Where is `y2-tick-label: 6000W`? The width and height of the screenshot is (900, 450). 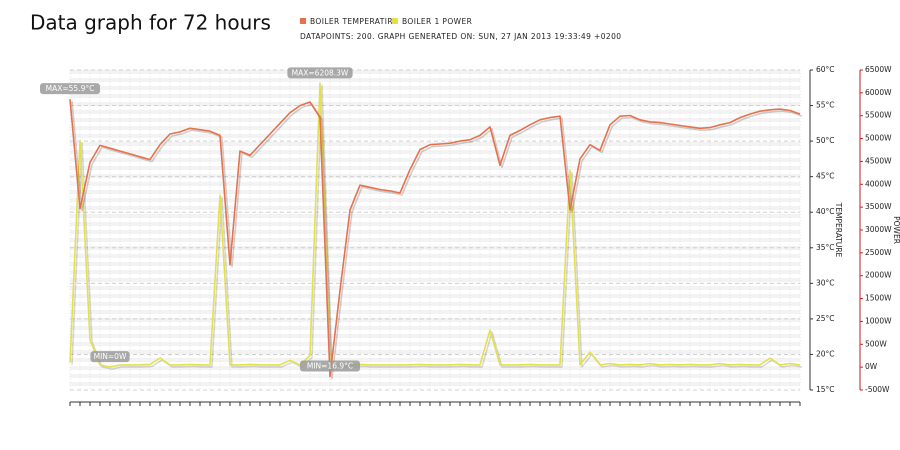 y2-tick-label: 6000W is located at coordinates (878, 92).